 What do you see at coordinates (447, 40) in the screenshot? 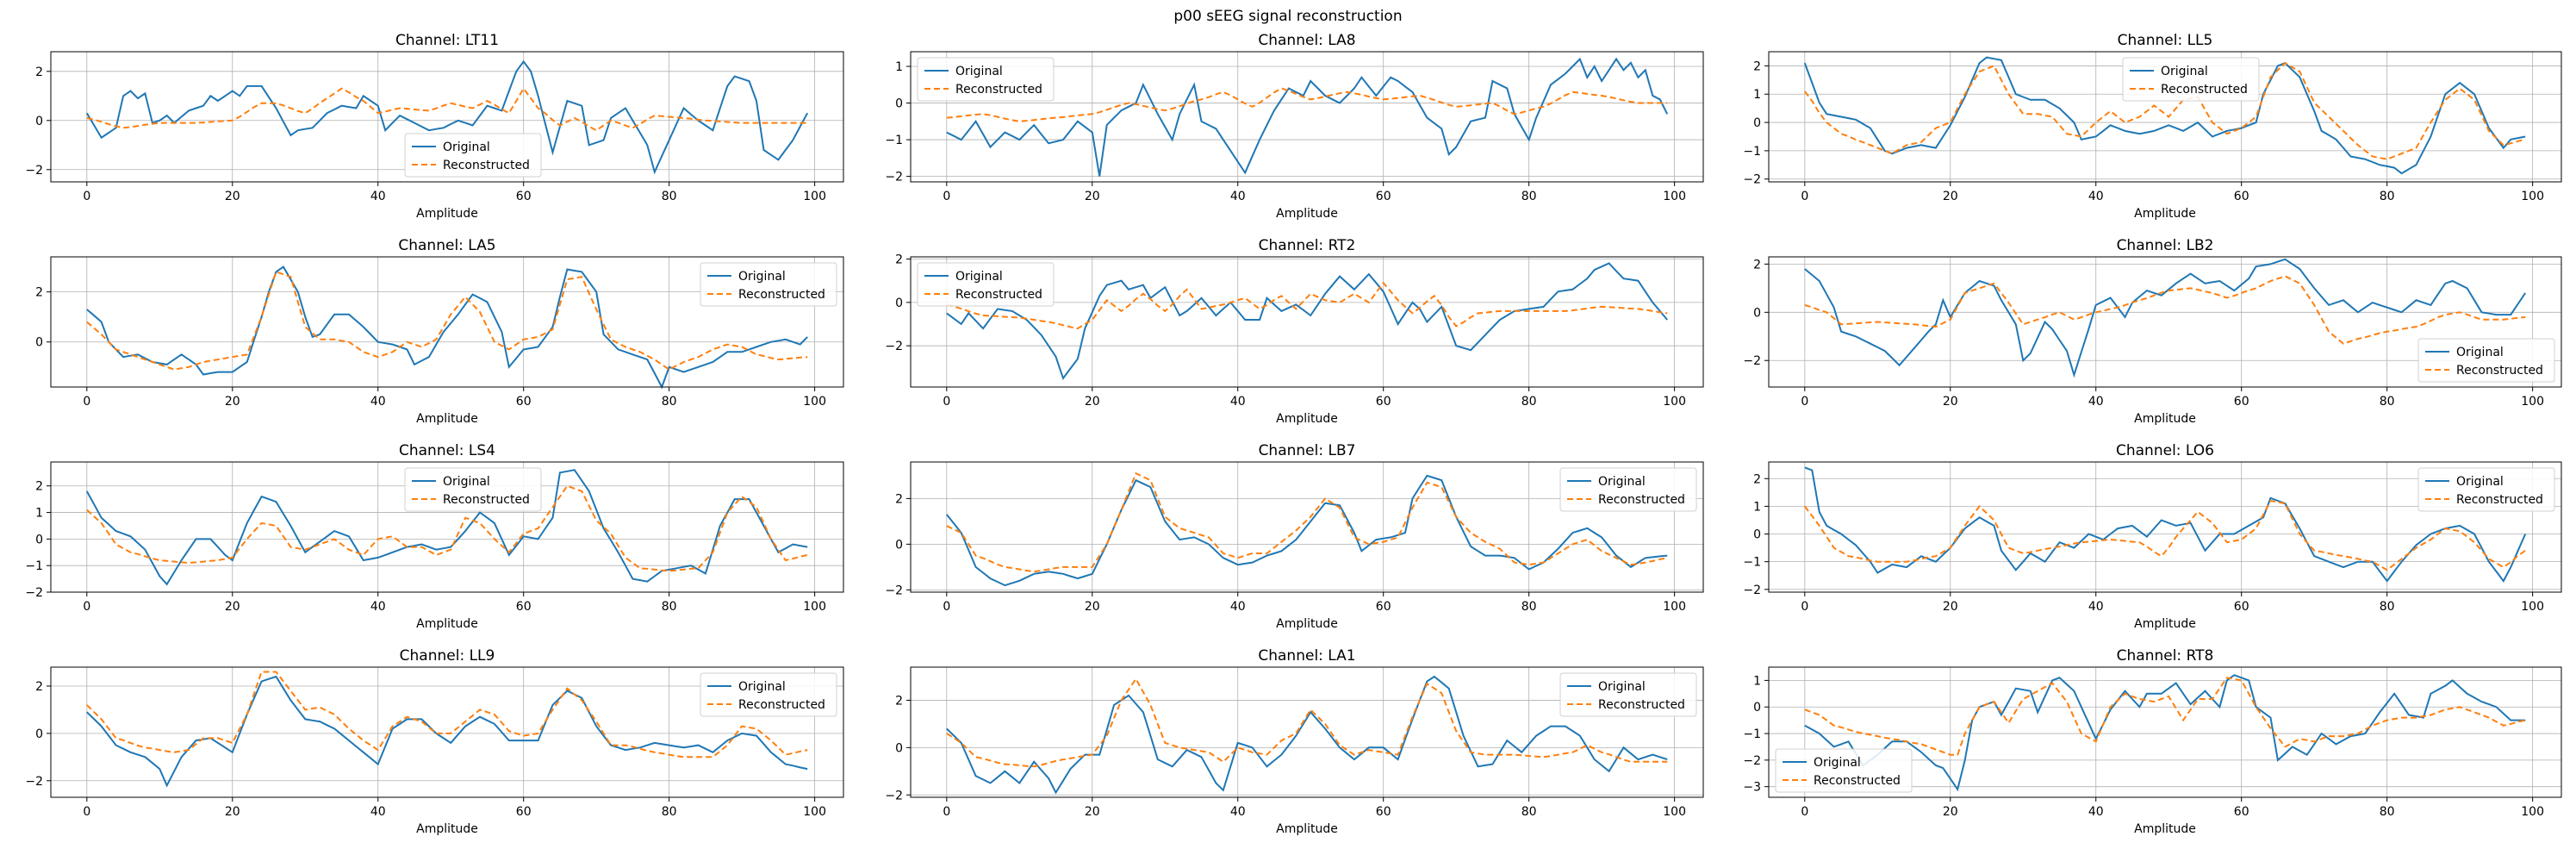
I see `subplot-title: Channel: LT11` at bounding box center [447, 40].